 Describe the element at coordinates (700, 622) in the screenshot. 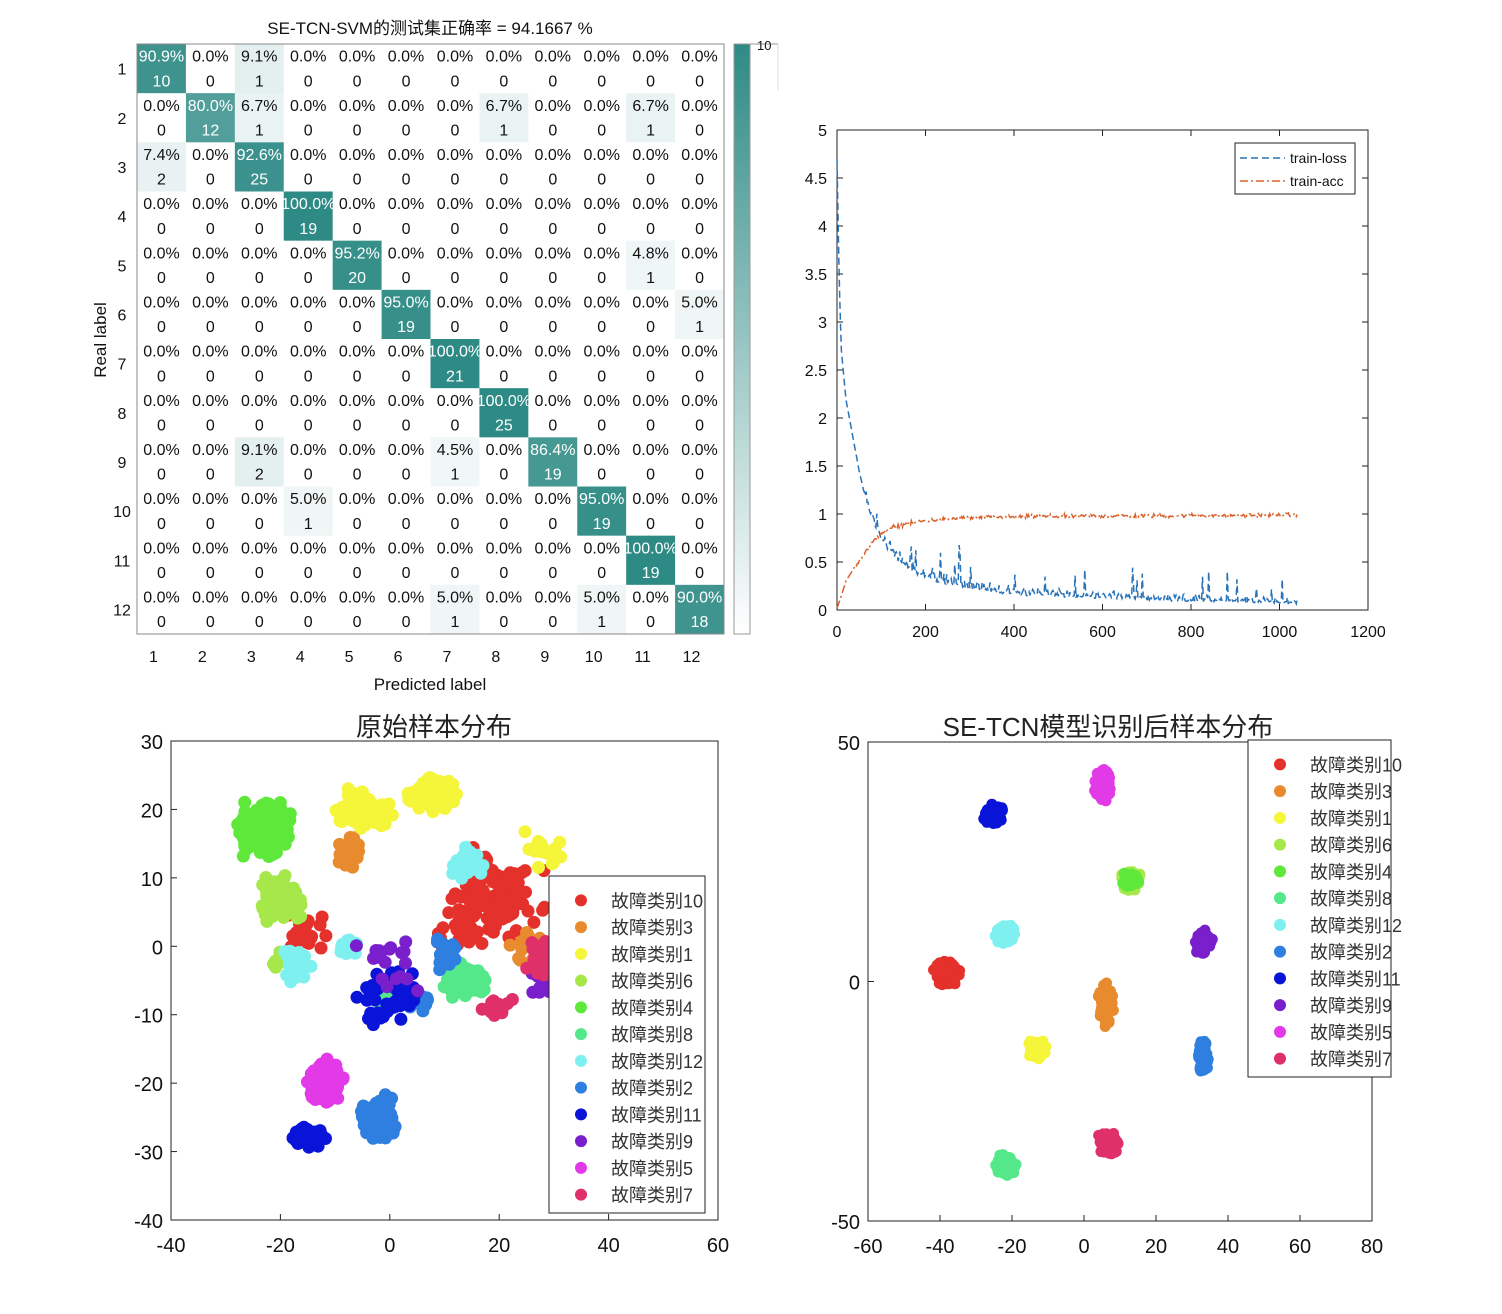

I see `confusion-cell-count: 18` at that location.